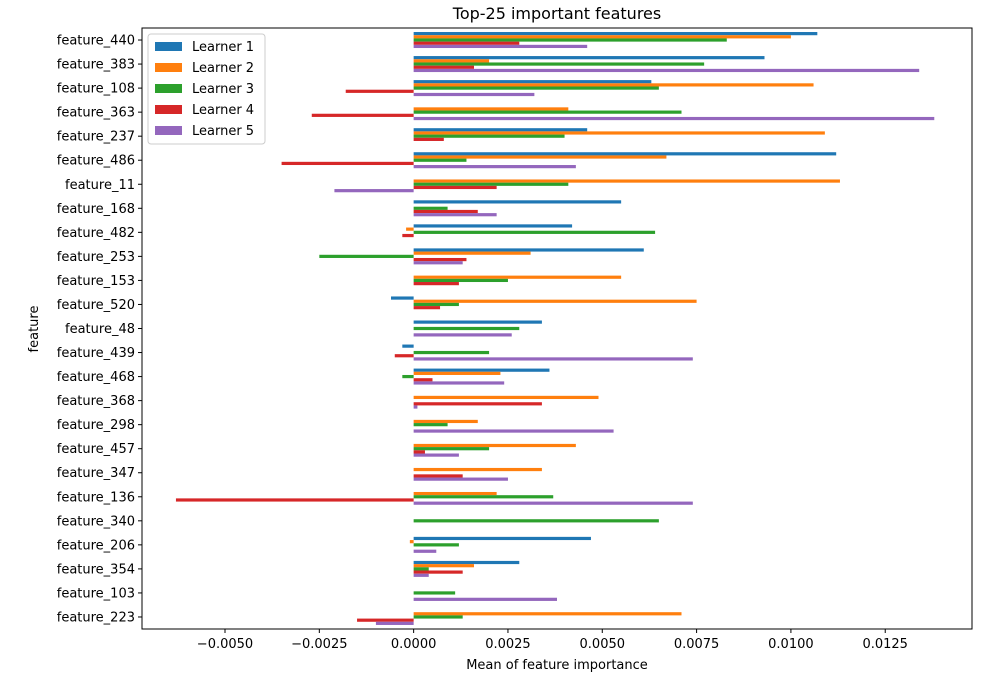 The image size is (1000, 700). Describe the element at coordinates (414, 644) in the screenshot. I see `x-tick-label: 0.0000` at that location.